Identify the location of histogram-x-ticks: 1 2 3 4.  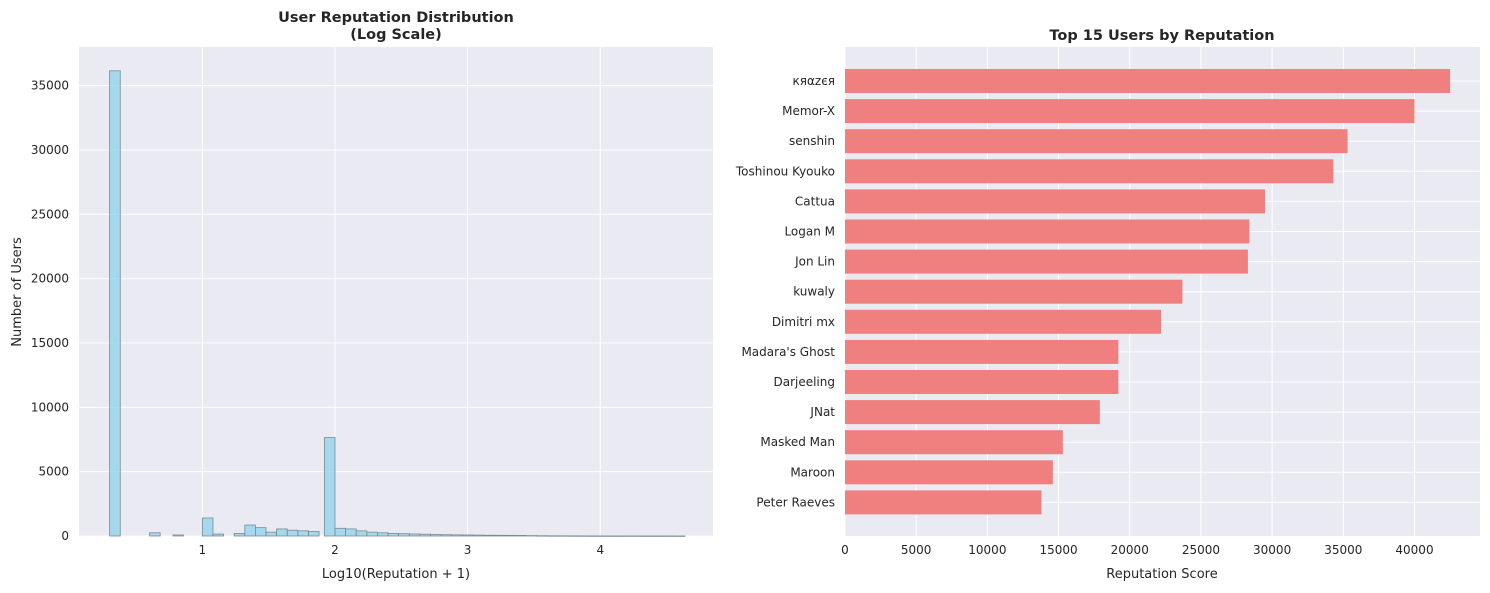
(402, 550).